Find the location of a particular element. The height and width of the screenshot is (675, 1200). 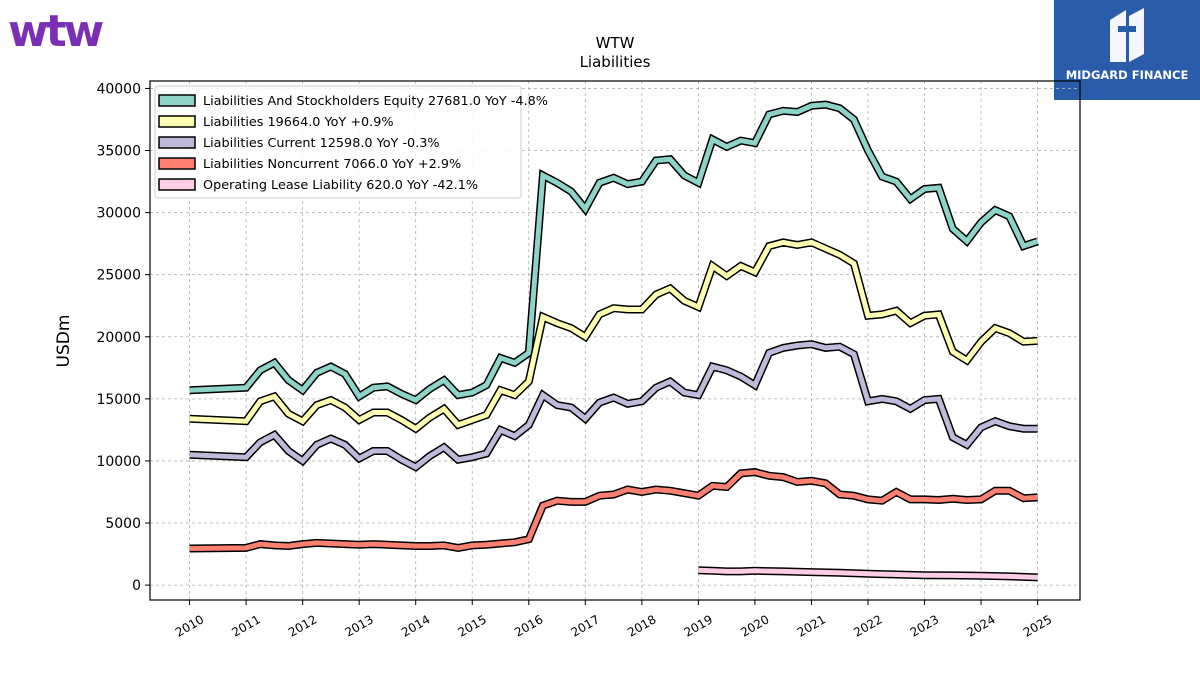

legend-entry: Liabilities 19664.0 YoY +0.9% is located at coordinates (298, 122).